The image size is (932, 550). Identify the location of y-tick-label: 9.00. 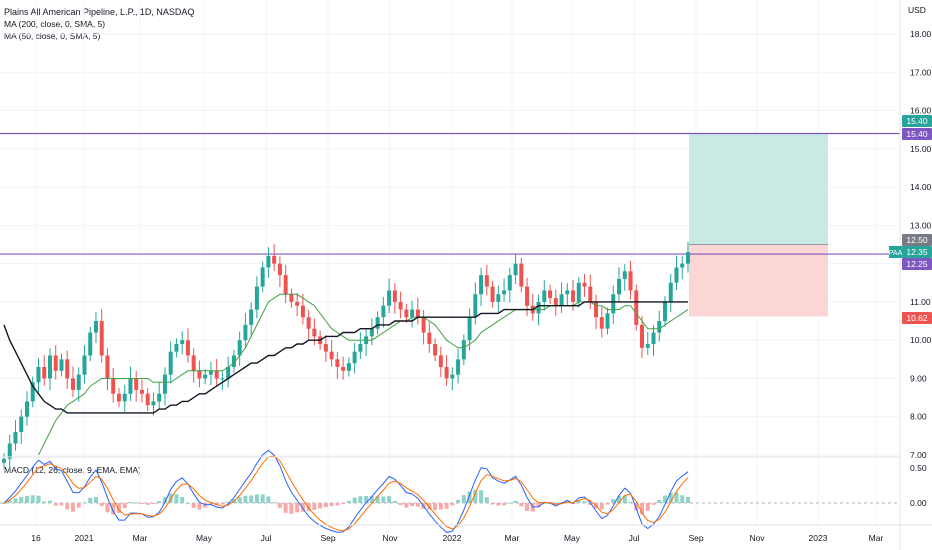
(918, 378).